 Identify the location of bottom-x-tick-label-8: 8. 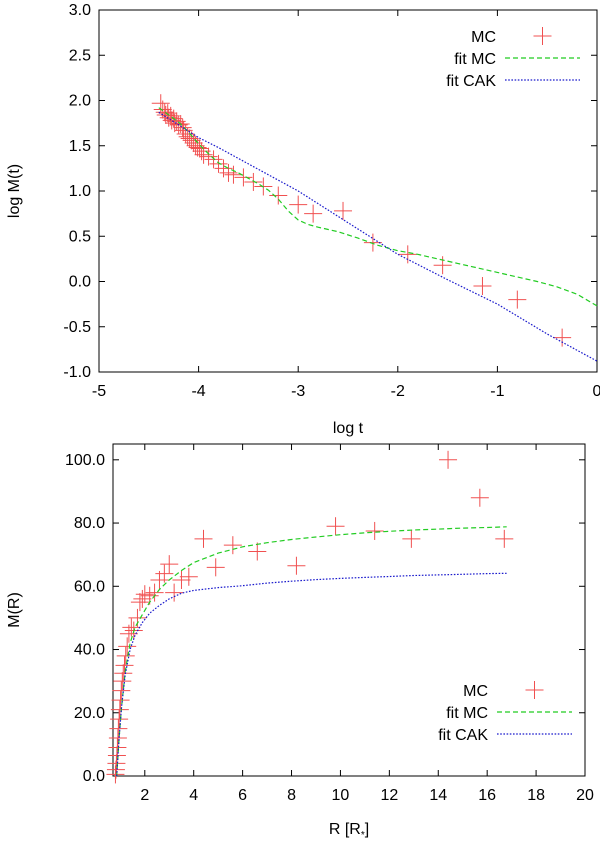
(291, 795).